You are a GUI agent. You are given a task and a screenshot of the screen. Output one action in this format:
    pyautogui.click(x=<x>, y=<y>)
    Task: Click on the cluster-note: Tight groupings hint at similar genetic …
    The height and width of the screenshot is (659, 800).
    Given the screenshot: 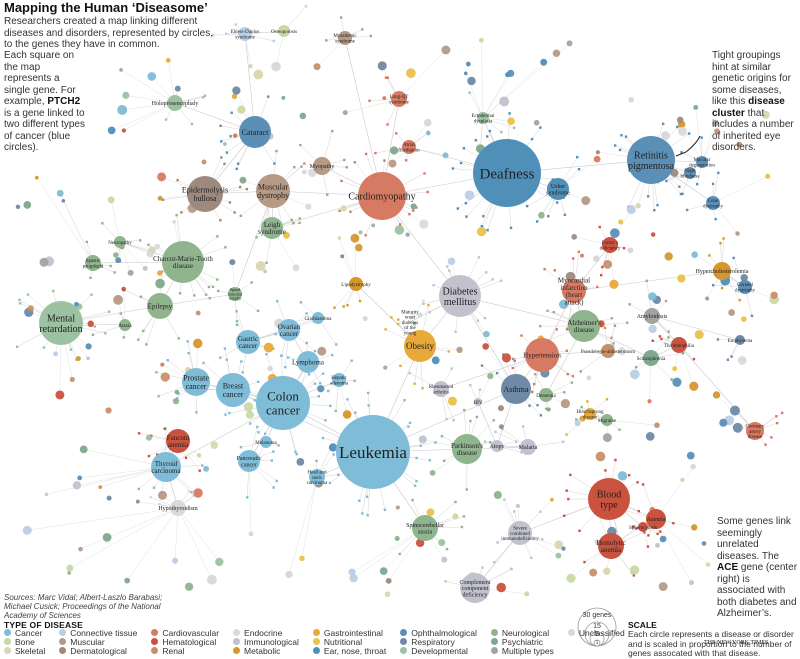 What is the action you would take?
    pyautogui.click(x=755, y=102)
    